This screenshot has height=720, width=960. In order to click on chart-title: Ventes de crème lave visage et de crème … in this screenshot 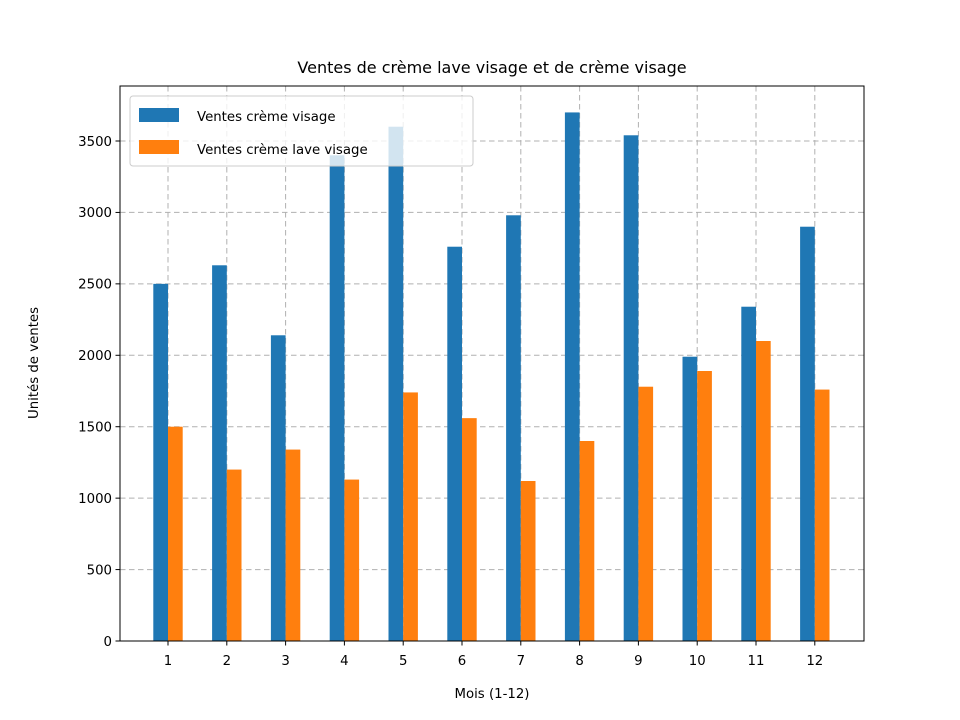, I will do `click(491, 67)`.